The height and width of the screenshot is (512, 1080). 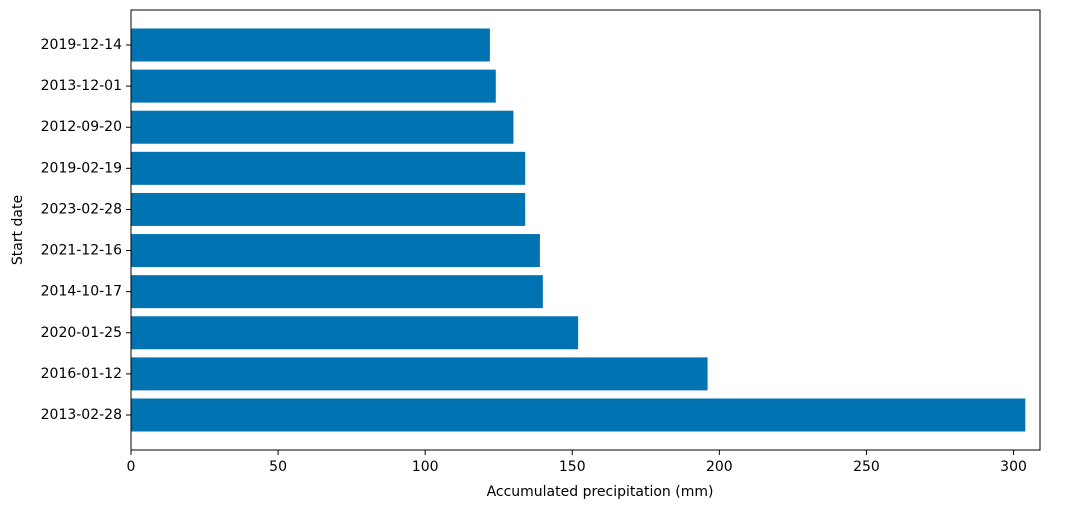 I want to click on x-tick-label: 300, so click(x=1013, y=467).